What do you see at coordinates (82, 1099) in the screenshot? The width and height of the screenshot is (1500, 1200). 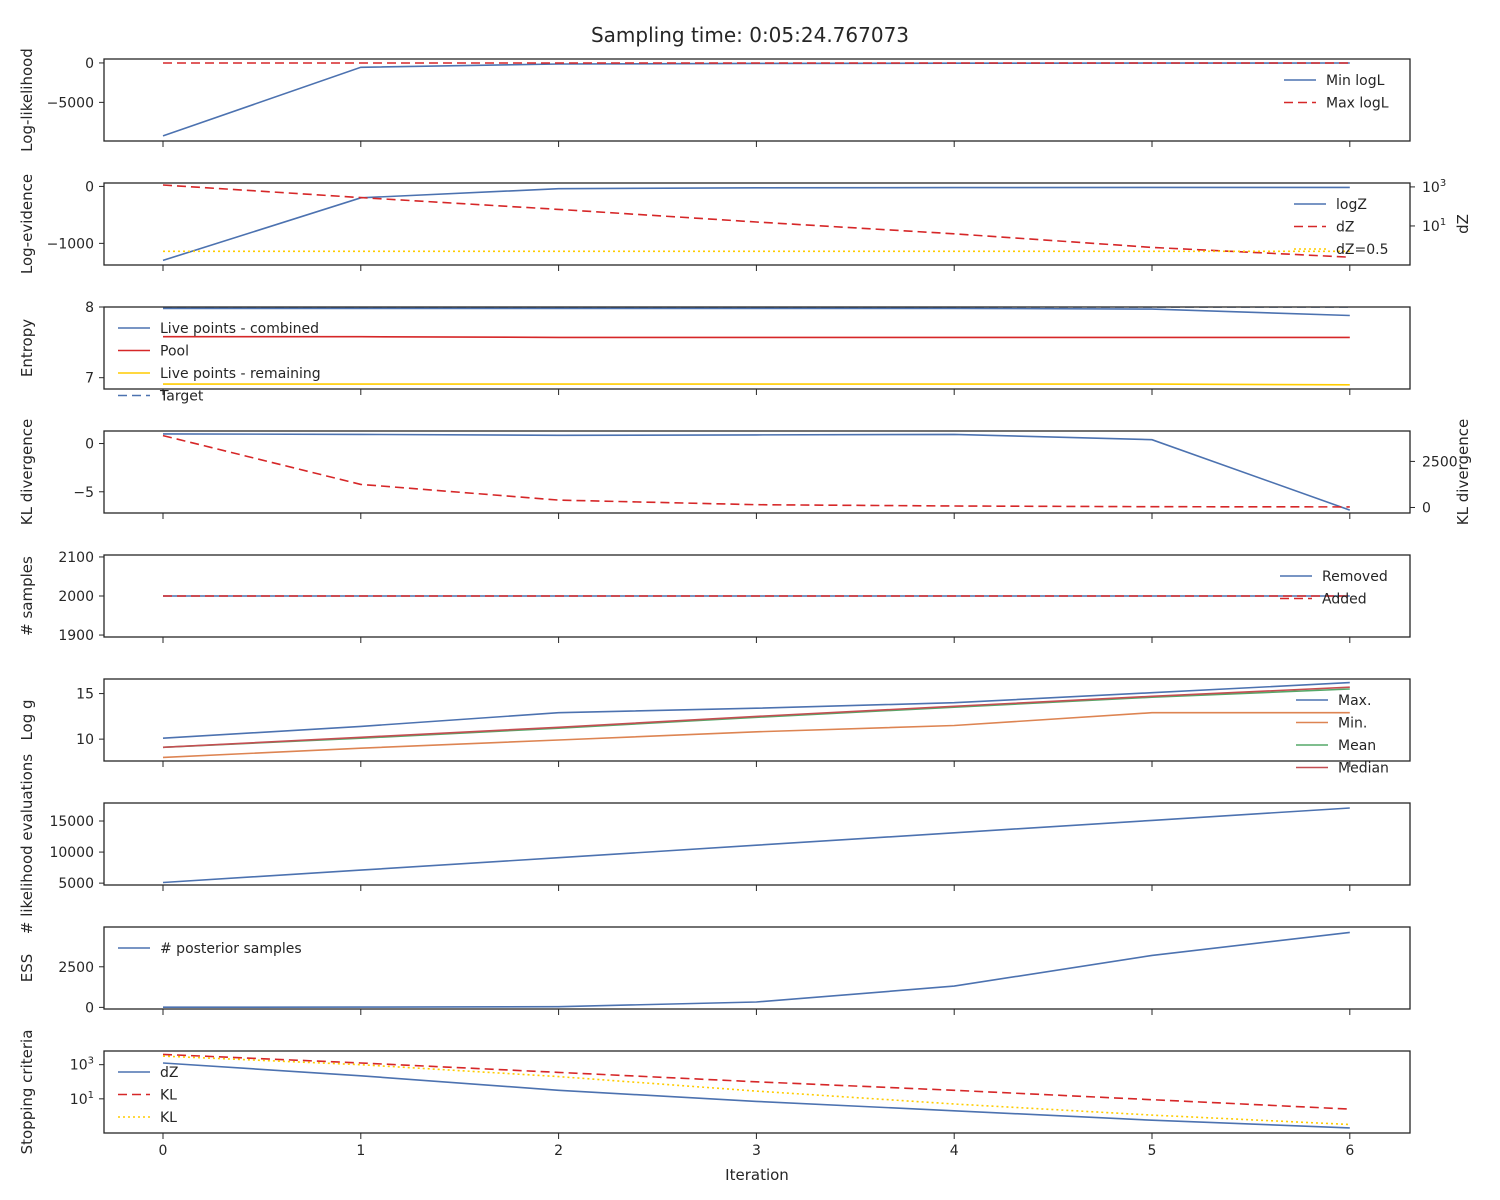 I see `y-tick-label: 10¹` at bounding box center [82, 1099].